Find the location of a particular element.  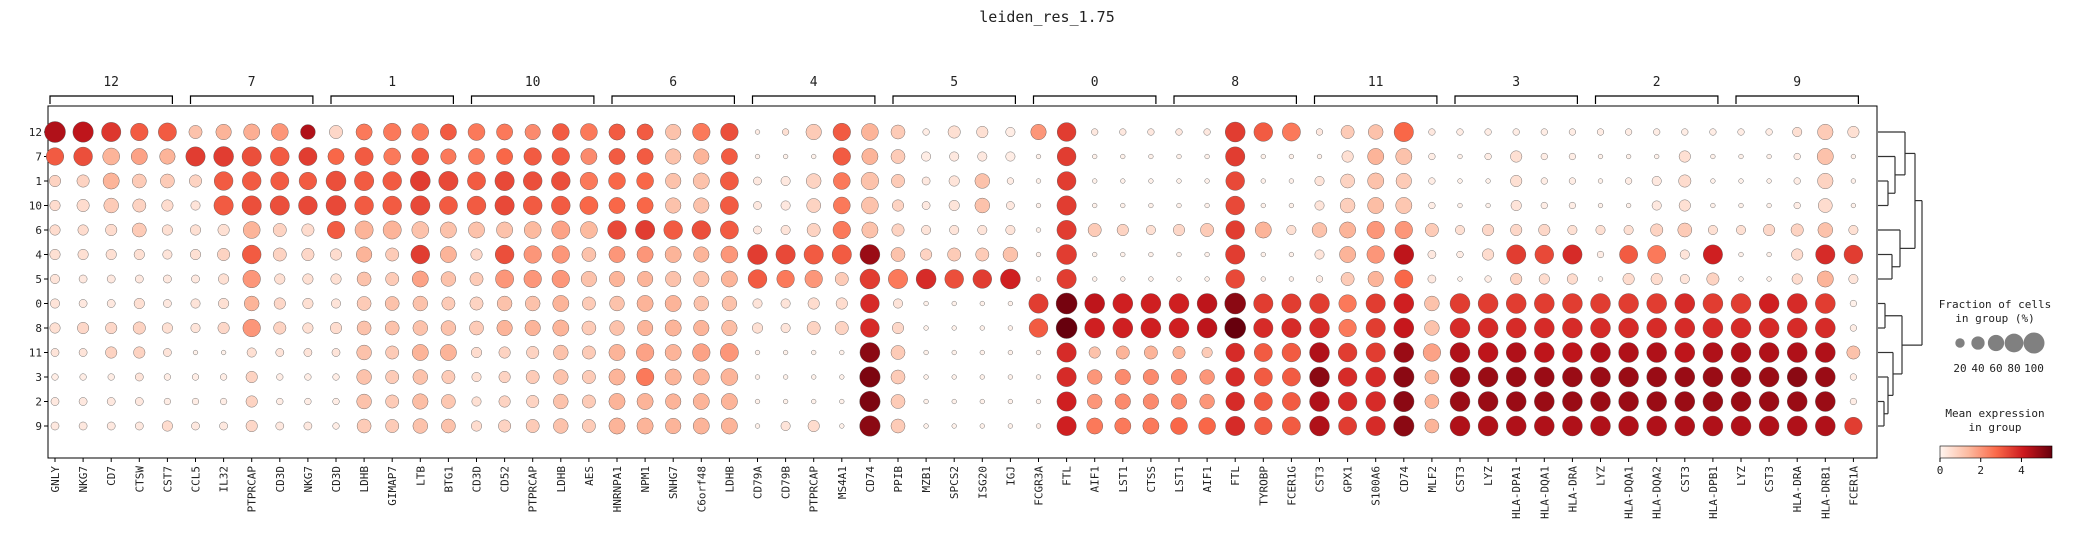

dot-7-CD74 is located at coordinates (1404, 156).